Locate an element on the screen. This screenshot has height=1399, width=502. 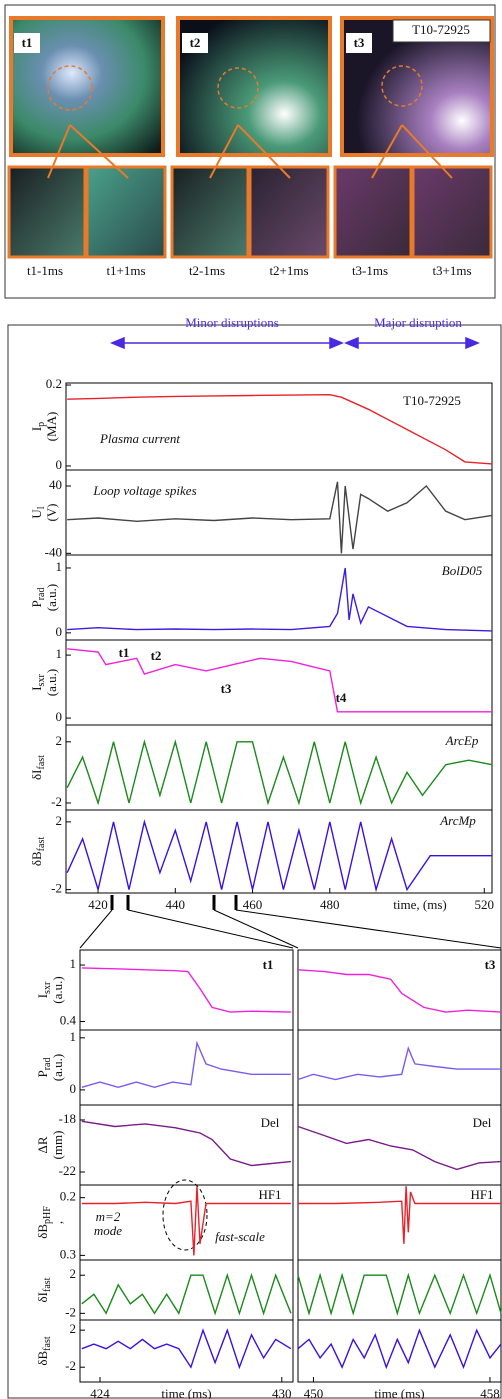
caption: t1+1ms is located at coordinates (125, 270).